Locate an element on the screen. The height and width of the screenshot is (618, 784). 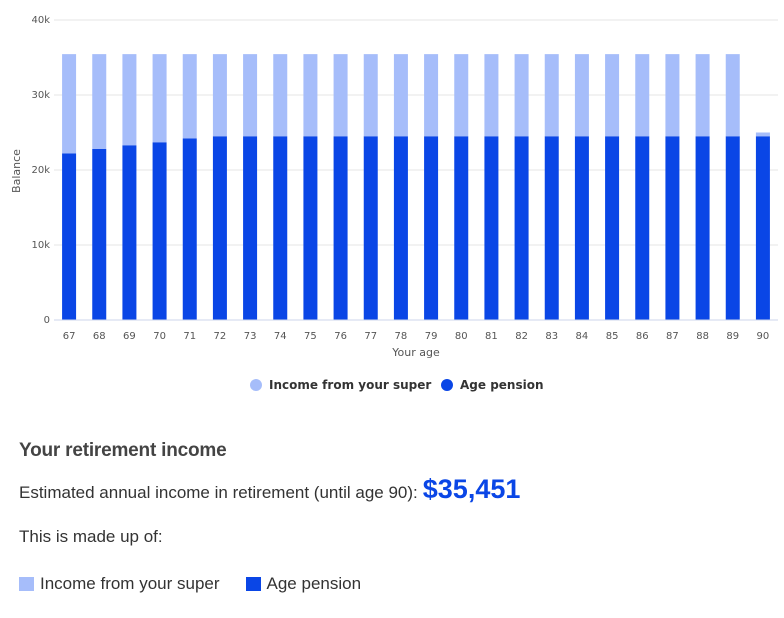
y-tick-label: 0 is located at coordinates (47, 320).